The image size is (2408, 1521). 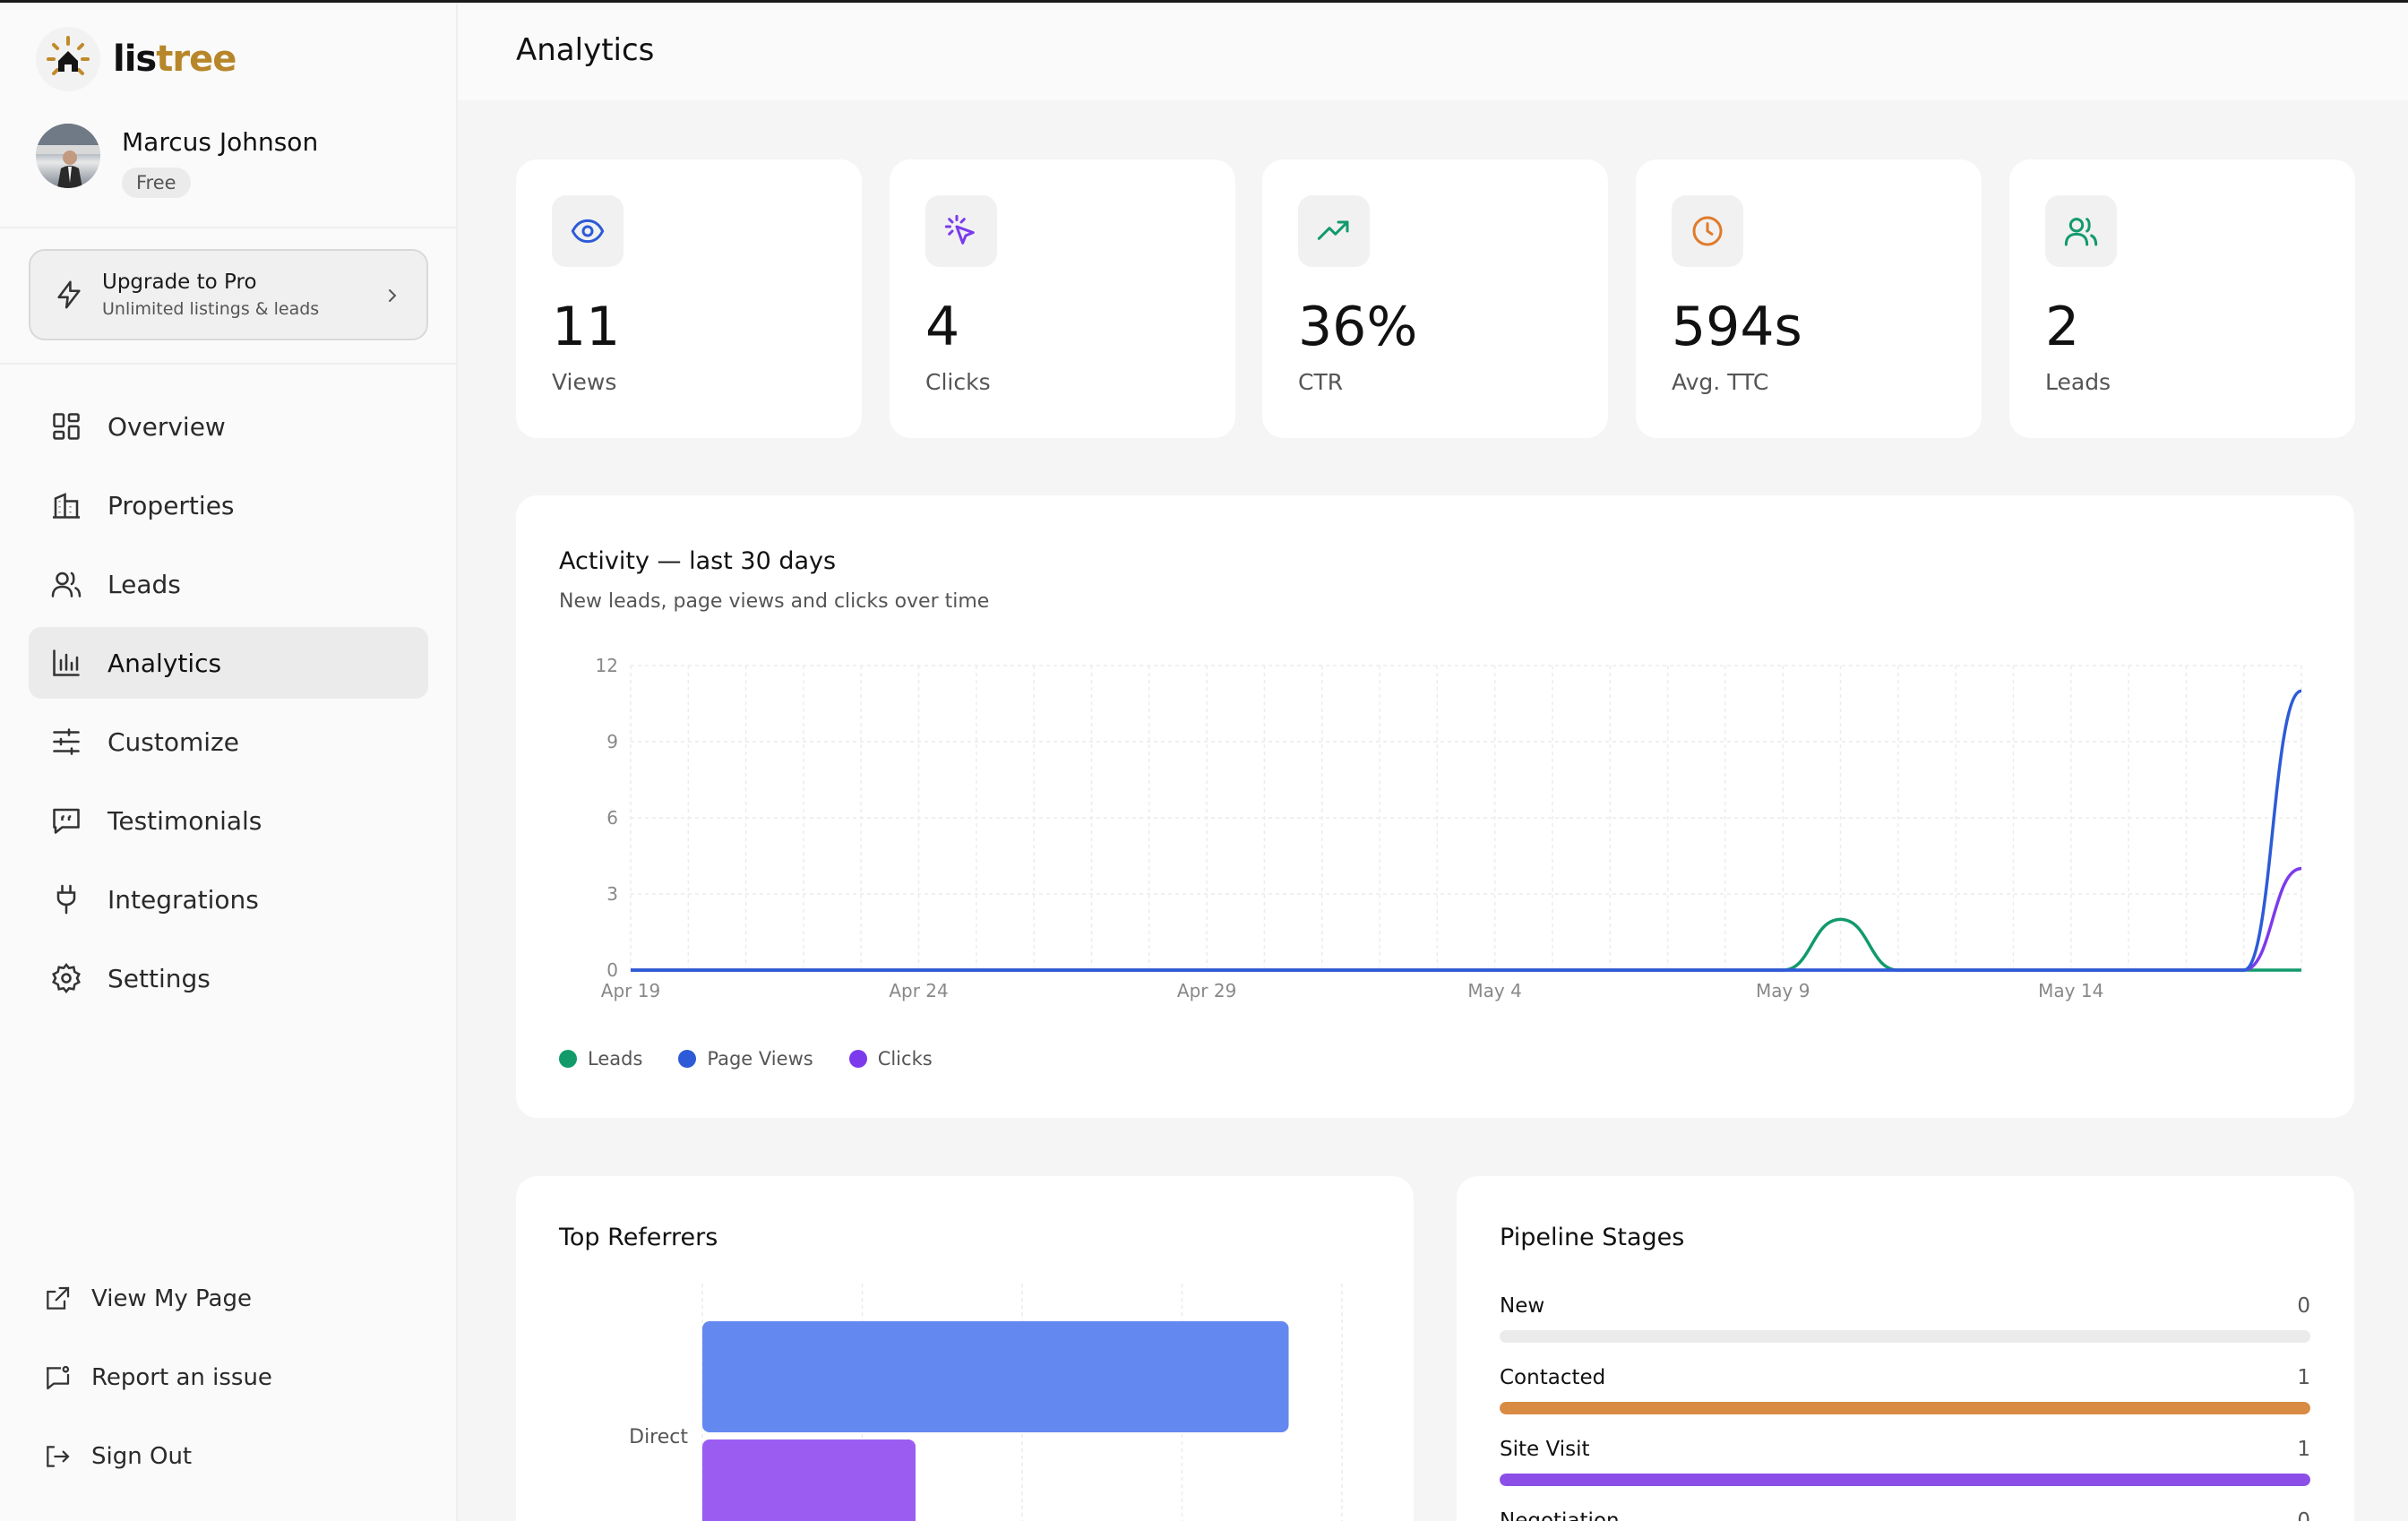 I want to click on view-my-page-link: View My Page, so click(x=228, y=1299).